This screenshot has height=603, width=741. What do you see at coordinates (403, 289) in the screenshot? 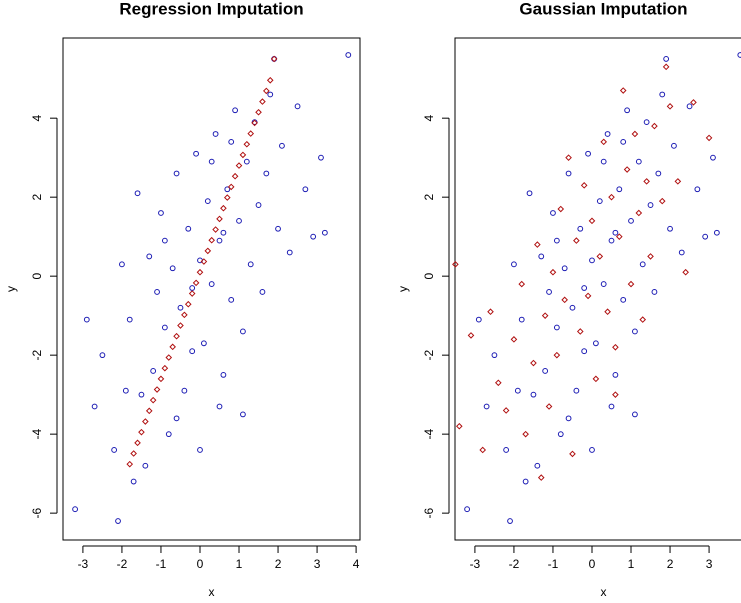
I see `y-axis-label: y` at bounding box center [403, 289].